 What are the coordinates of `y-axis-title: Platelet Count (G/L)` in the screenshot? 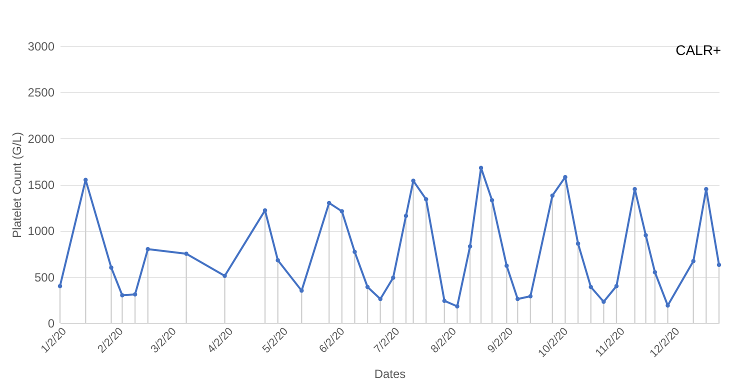 It's located at (17, 185).